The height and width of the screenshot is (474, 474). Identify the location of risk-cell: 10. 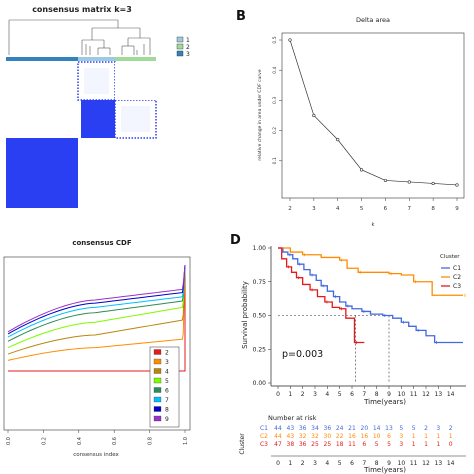
(377, 436).